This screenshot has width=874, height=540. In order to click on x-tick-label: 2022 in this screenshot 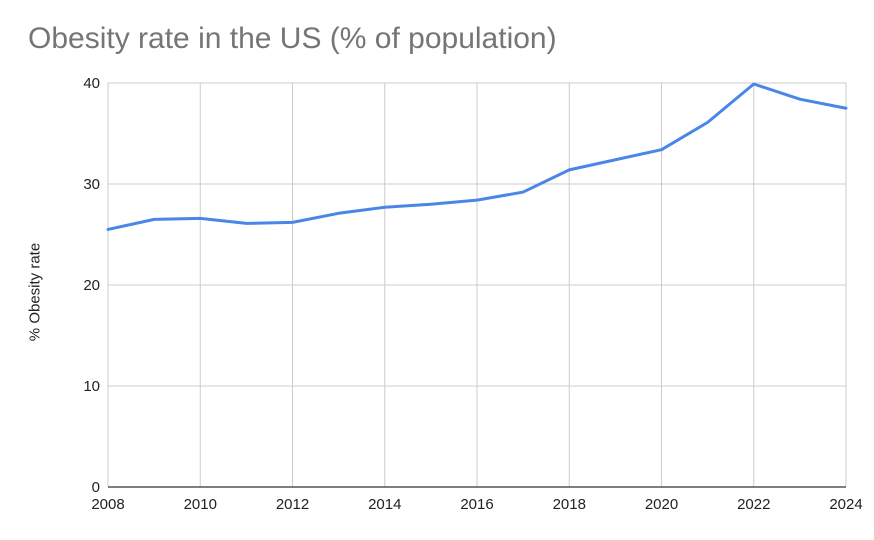, I will do `click(753, 504)`.